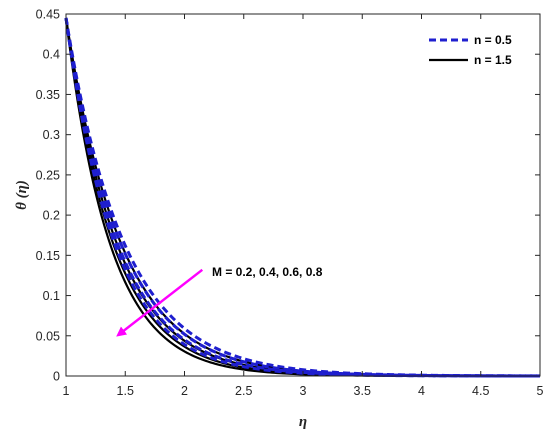  Describe the element at coordinates (243, 391) in the screenshot. I see `x-tick-label: 2.5` at that location.